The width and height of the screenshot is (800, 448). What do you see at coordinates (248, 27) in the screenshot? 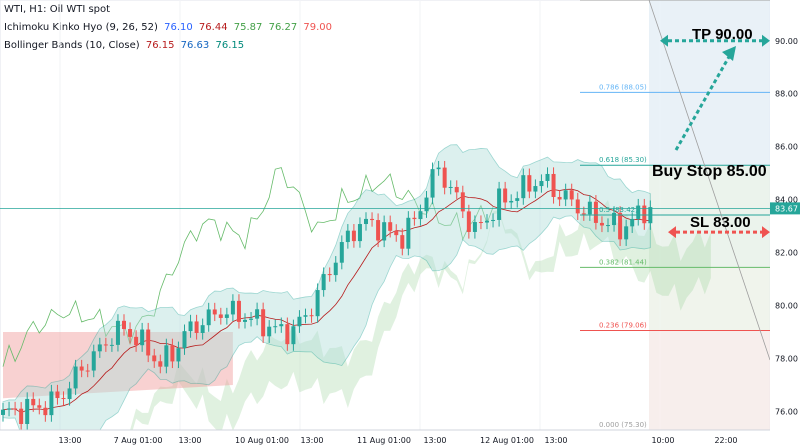
I see `ichimoku-value: 75.87` at bounding box center [248, 27].